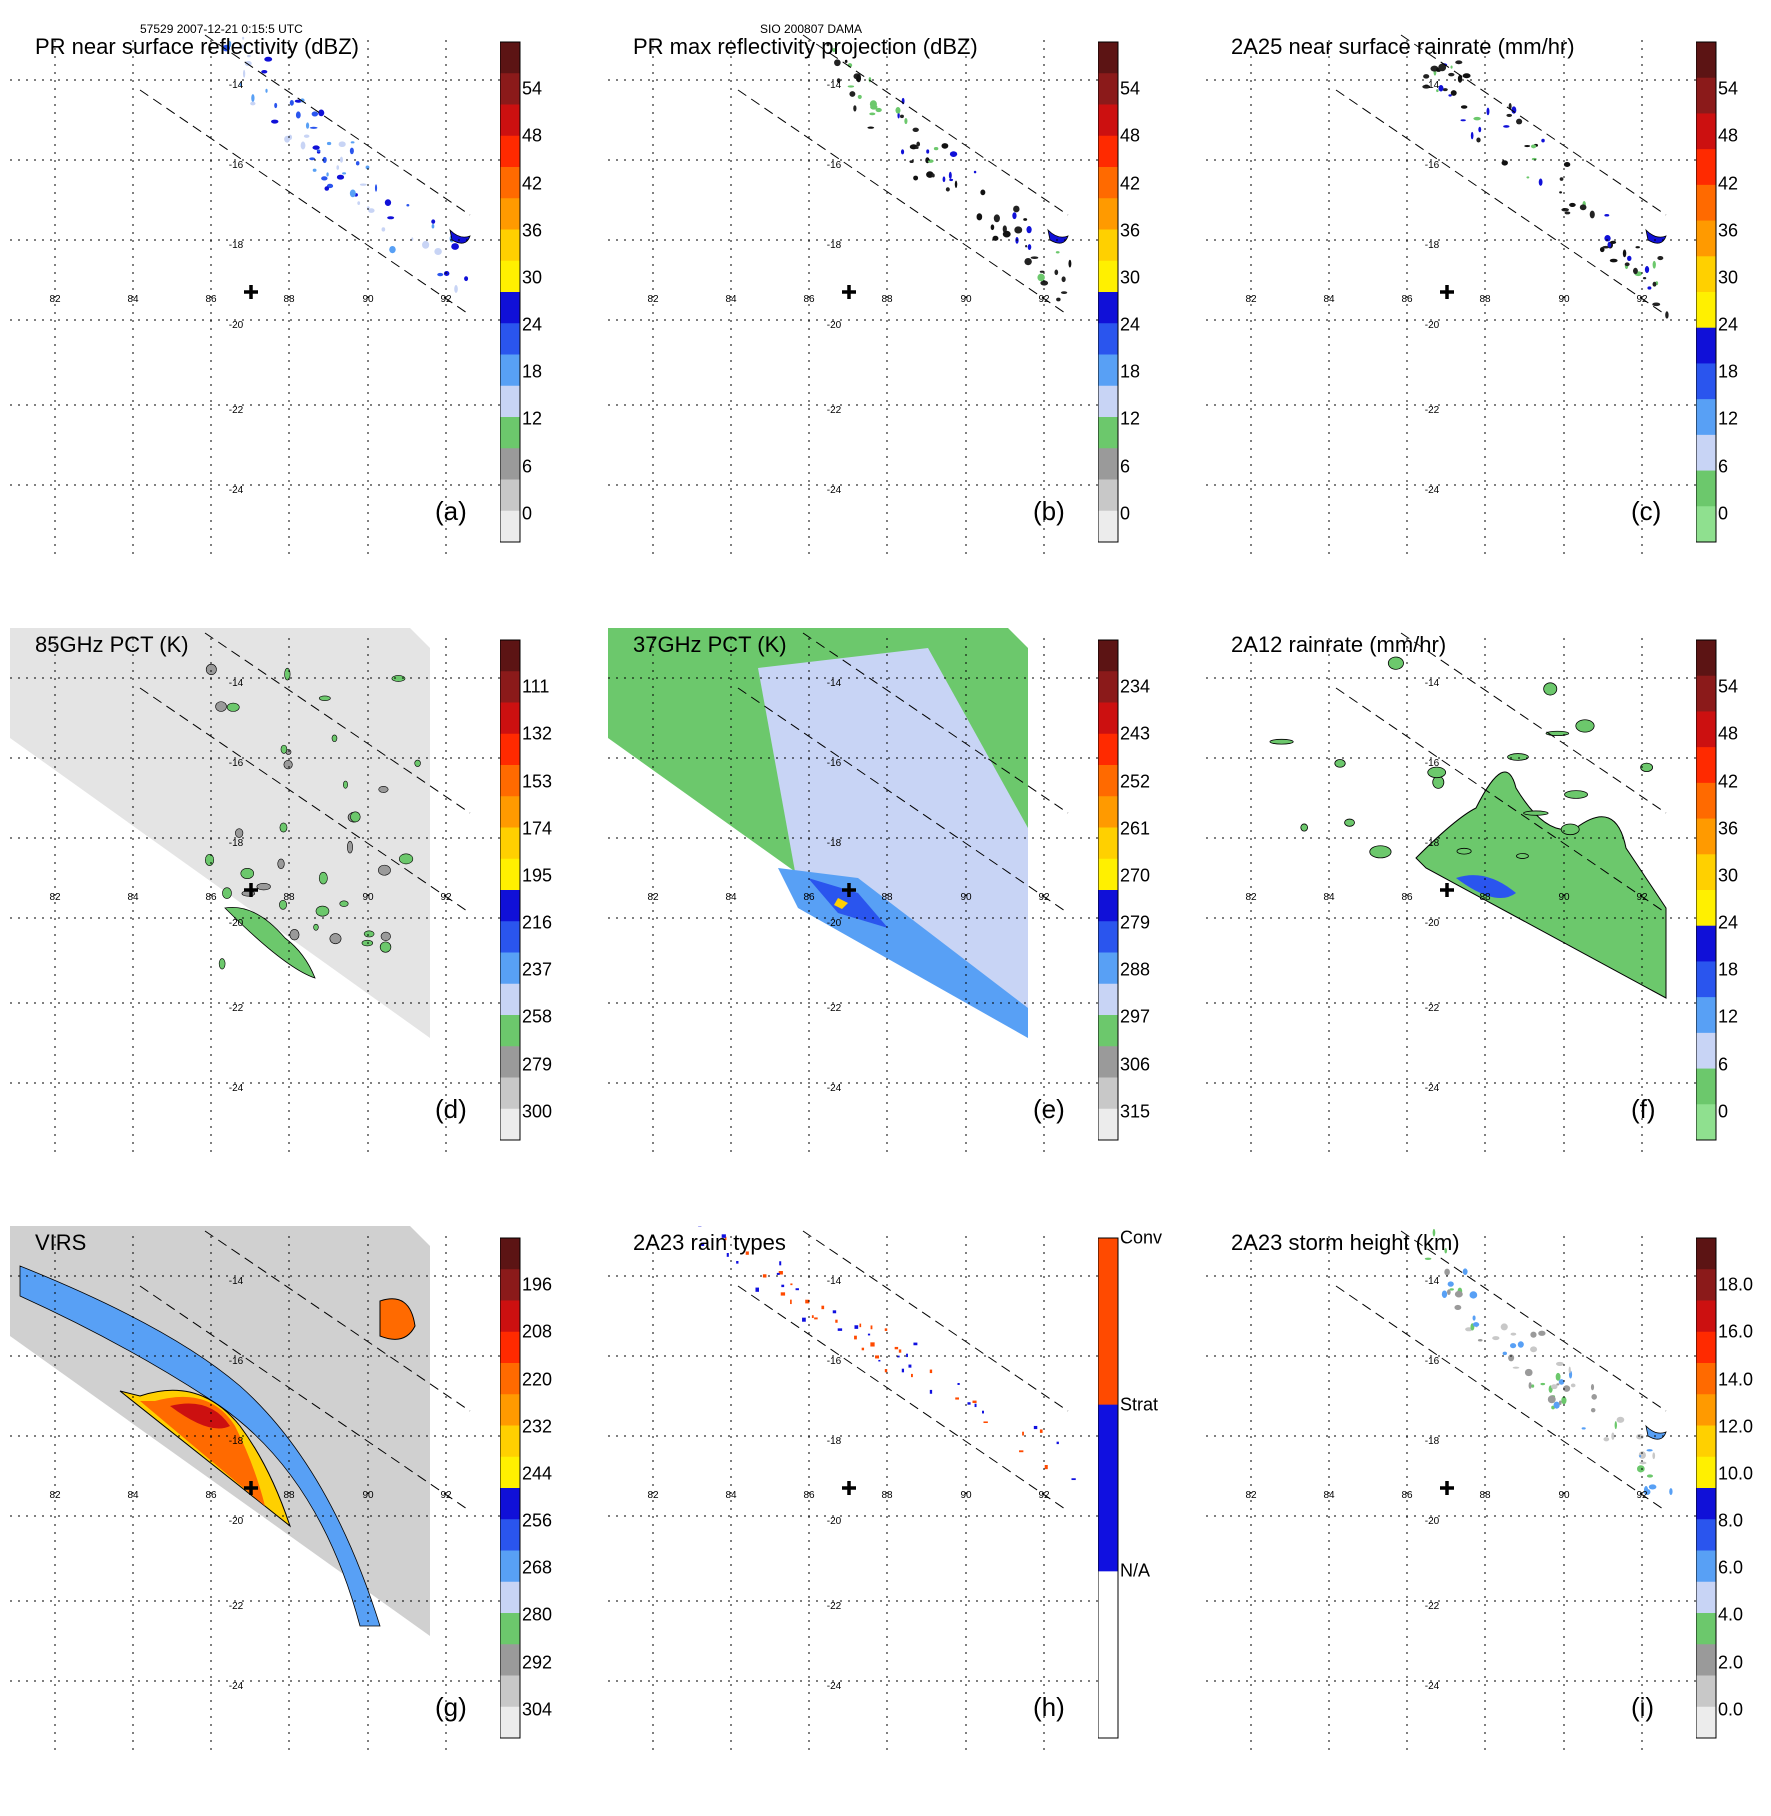 The image size is (1771, 1816). I want to click on panel-label: (d), so click(451, 1109).